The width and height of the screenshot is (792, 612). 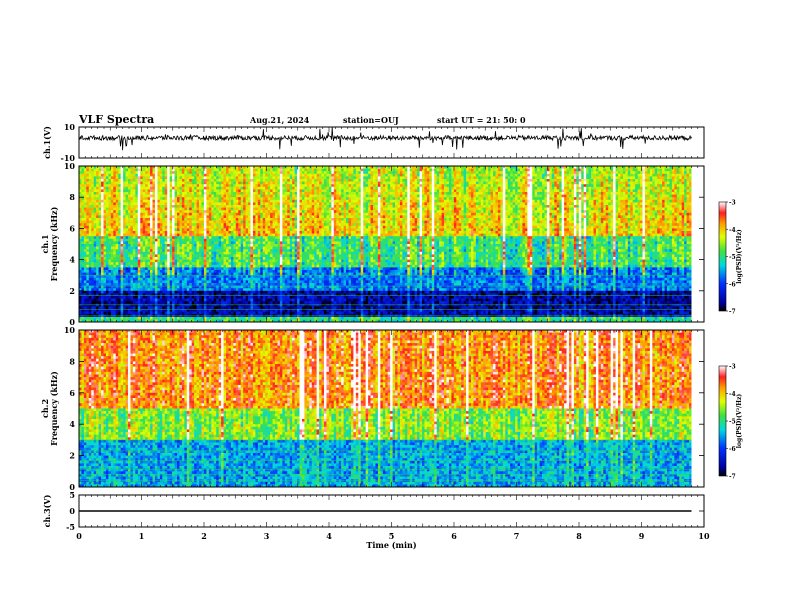 What do you see at coordinates (72, 361) in the screenshot?
I see `ch2-spectrogram-tick-8: 8` at bounding box center [72, 361].